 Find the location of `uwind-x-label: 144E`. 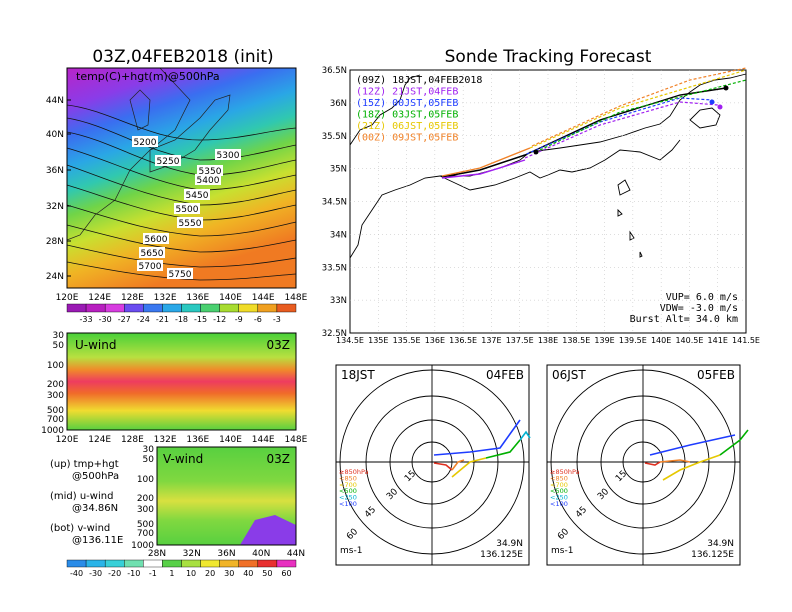

uwind-x-label: 144E is located at coordinates (263, 440).